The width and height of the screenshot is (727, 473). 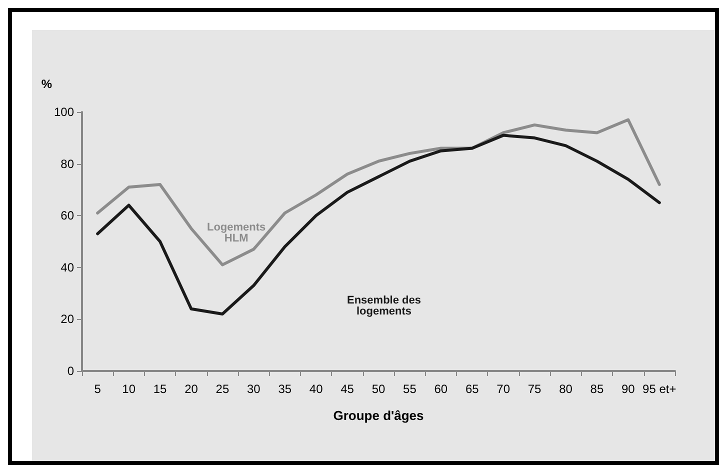 What do you see at coordinates (383, 306) in the screenshot?
I see `text: Ensemble des logements` at bounding box center [383, 306].